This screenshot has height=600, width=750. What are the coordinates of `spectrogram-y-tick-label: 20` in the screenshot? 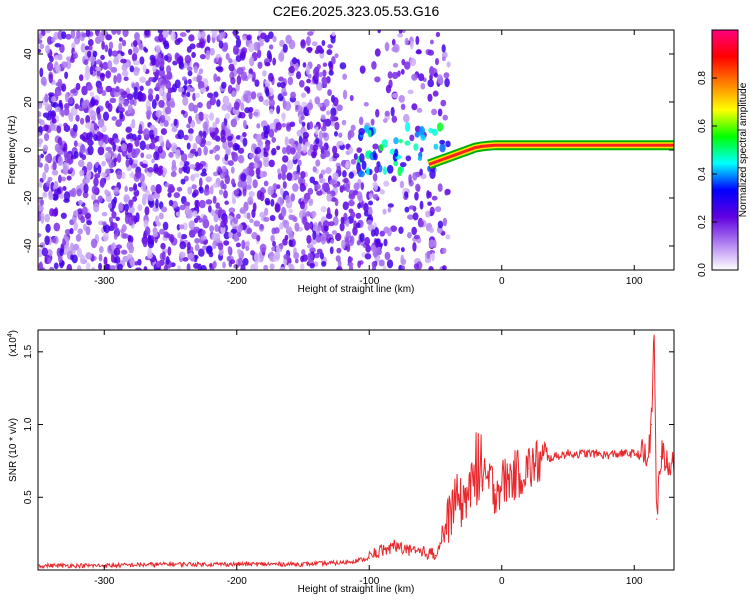 It's located at (28, 102).